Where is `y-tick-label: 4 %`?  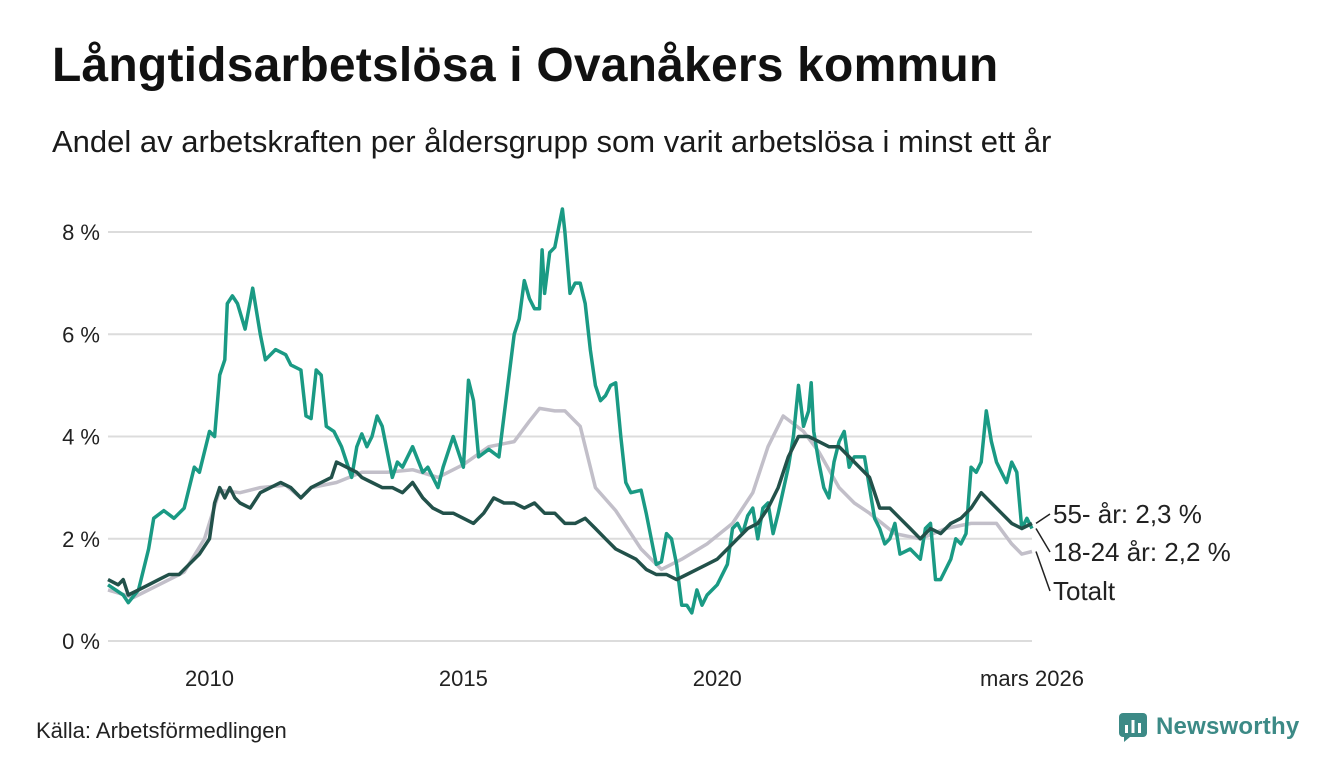 y-tick-label: 4 % is located at coordinates (81, 437).